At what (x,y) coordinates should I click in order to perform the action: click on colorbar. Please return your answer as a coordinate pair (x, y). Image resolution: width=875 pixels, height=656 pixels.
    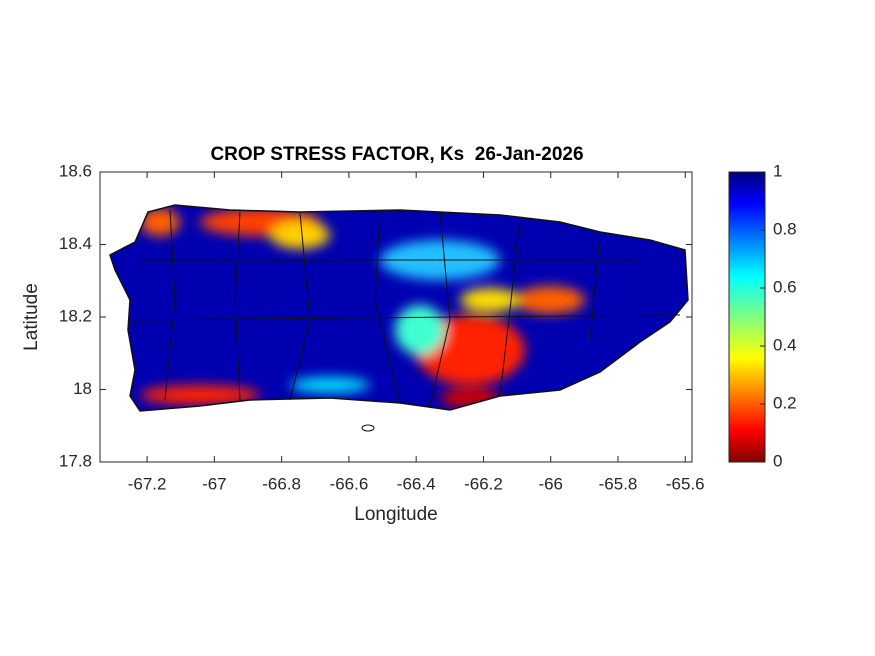
    Looking at the image, I should click on (747, 317).